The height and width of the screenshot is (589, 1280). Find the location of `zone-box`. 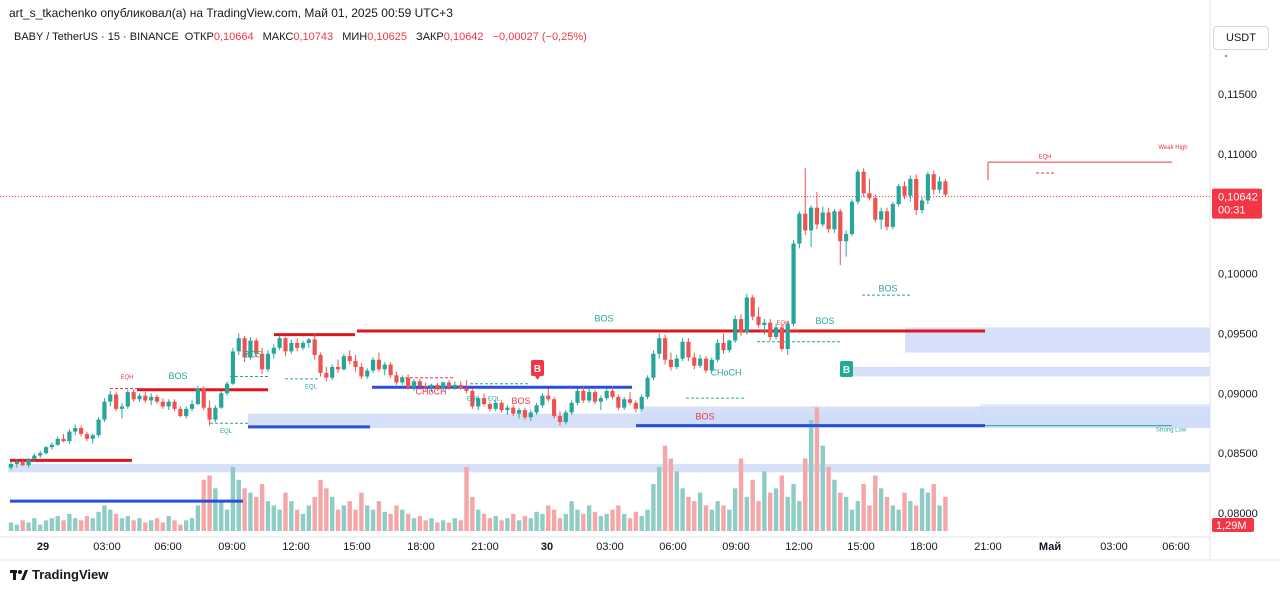

zone-box is located at coordinates (1025, 371).